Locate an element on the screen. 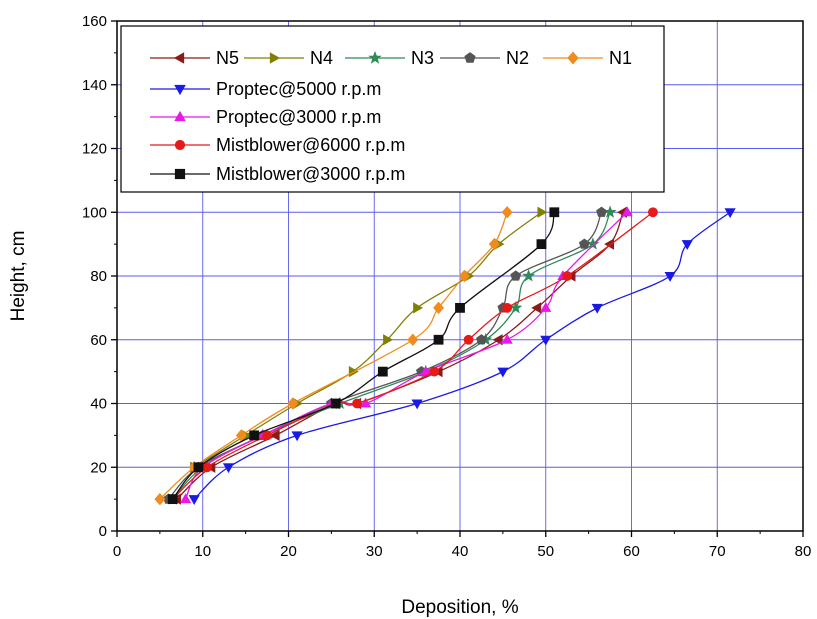 The height and width of the screenshot is (619, 817). y-tick-label: 120 is located at coordinates (94, 149).